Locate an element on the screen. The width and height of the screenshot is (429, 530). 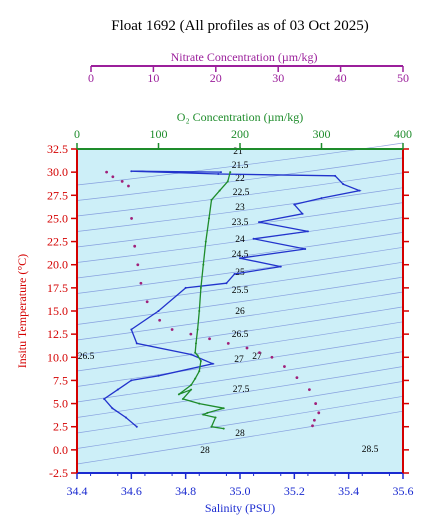
nitrate-axis-label: Nitrate Concentration (µm/kg) is located at coordinates (244, 57).